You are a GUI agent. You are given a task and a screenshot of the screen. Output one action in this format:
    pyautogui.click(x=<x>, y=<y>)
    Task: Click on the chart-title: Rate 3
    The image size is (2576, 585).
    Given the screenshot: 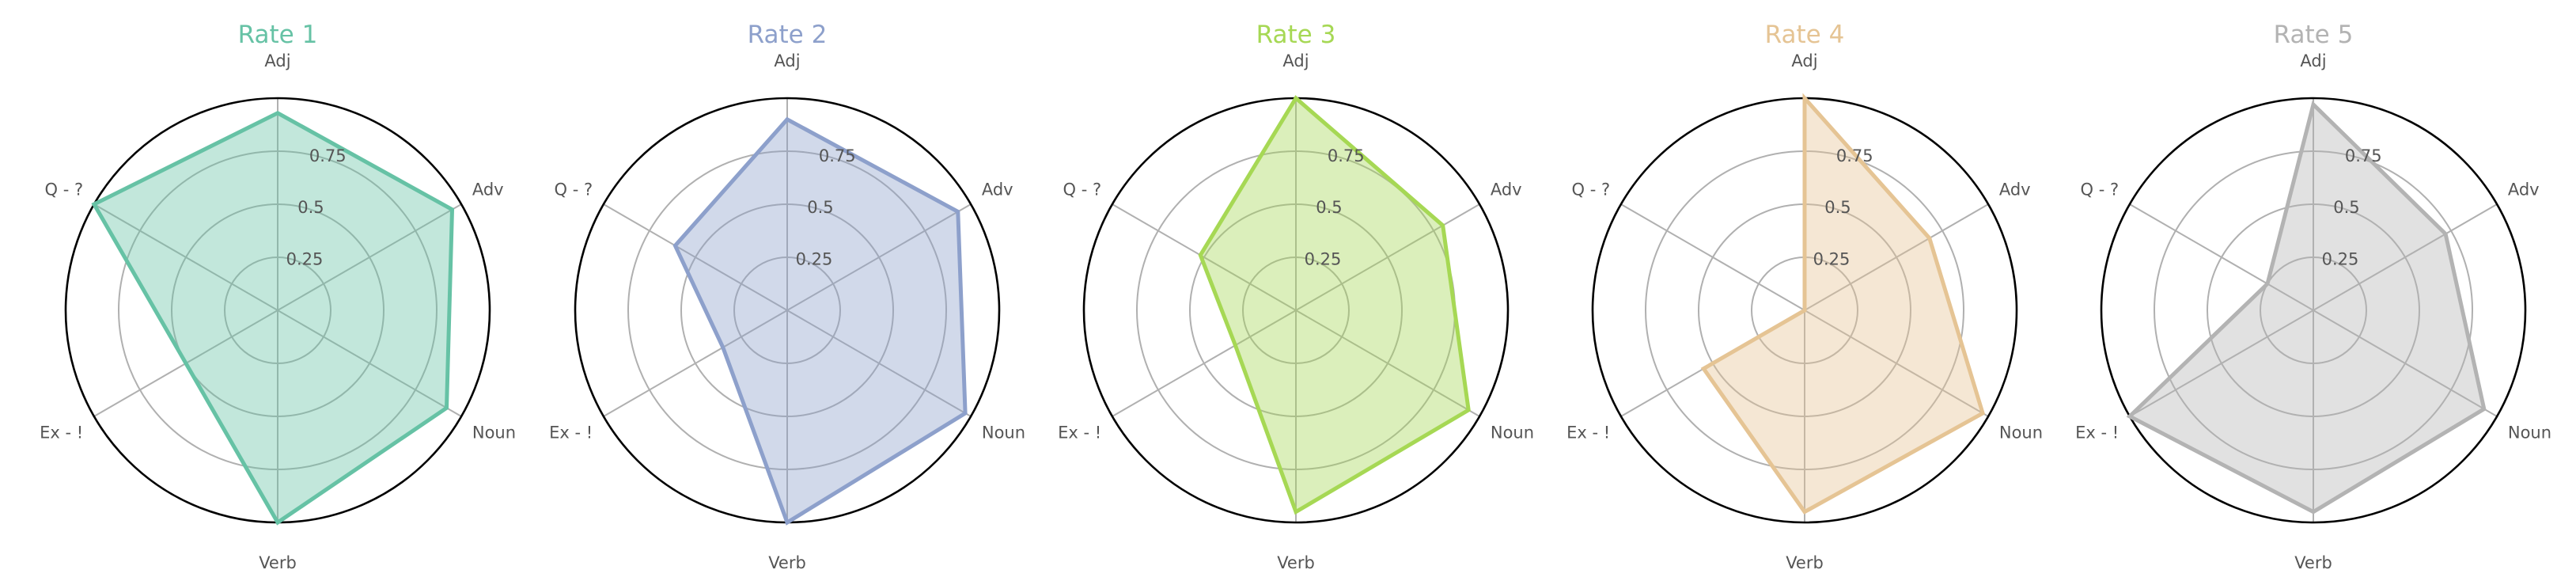 What is the action you would take?
    pyautogui.click(x=1296, y=35)
    